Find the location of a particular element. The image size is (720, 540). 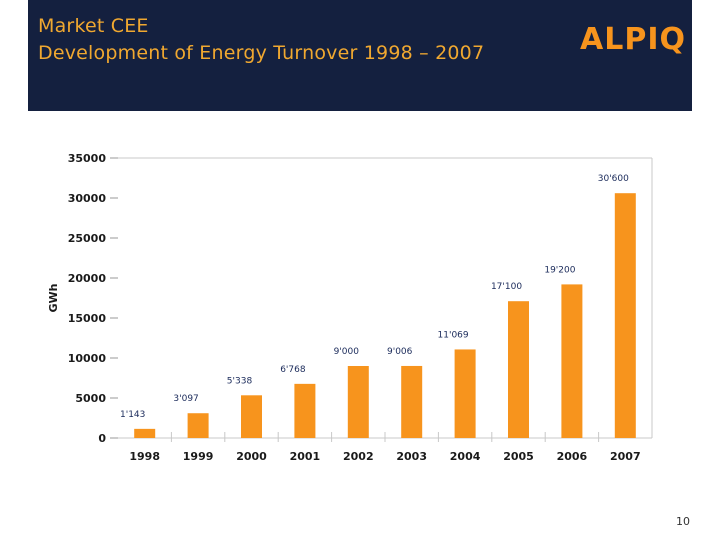

data-label-2005: 17'100 is located at coordinates (506, 287).